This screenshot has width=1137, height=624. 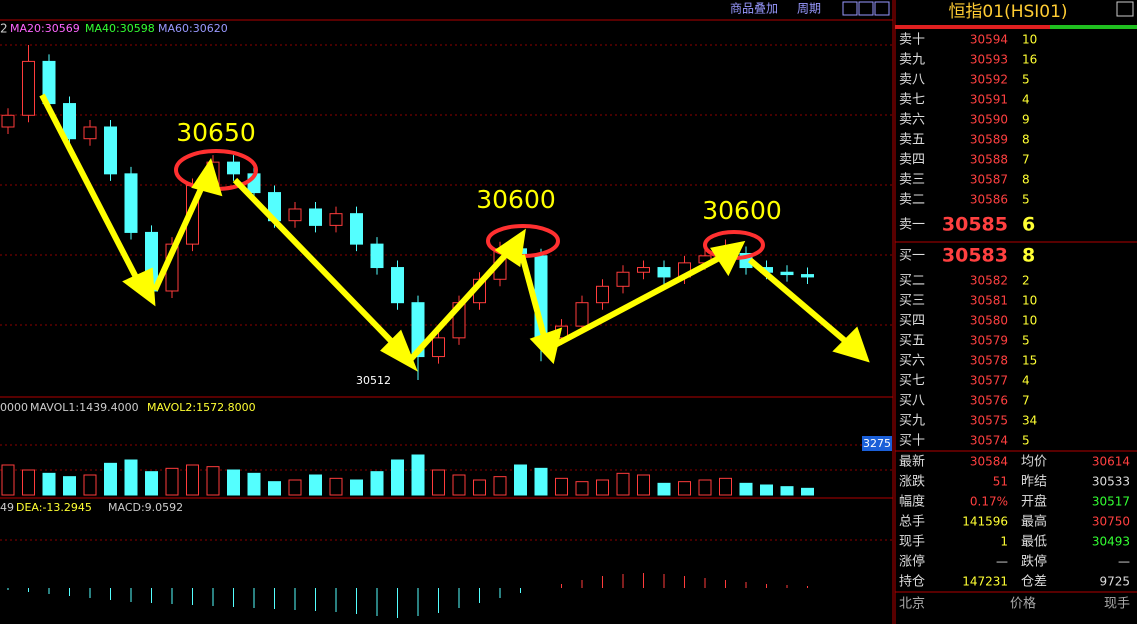 What do you see at coordinates (1111, 462) in the screenshot?
I see `stat-value: 30614` at bounding box center [1111, 462].